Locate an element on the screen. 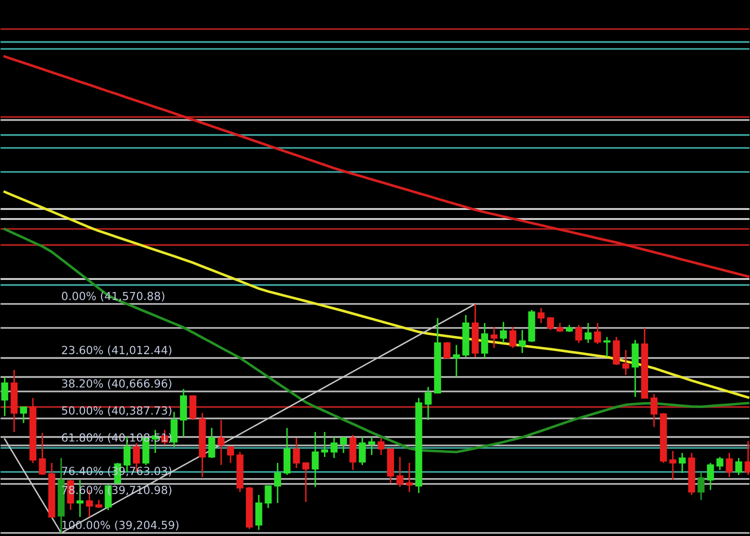 This screenshot has height=536, width=750. ref-line-label: 50.00% (40,387.73) is located at coordinates (117, 411).